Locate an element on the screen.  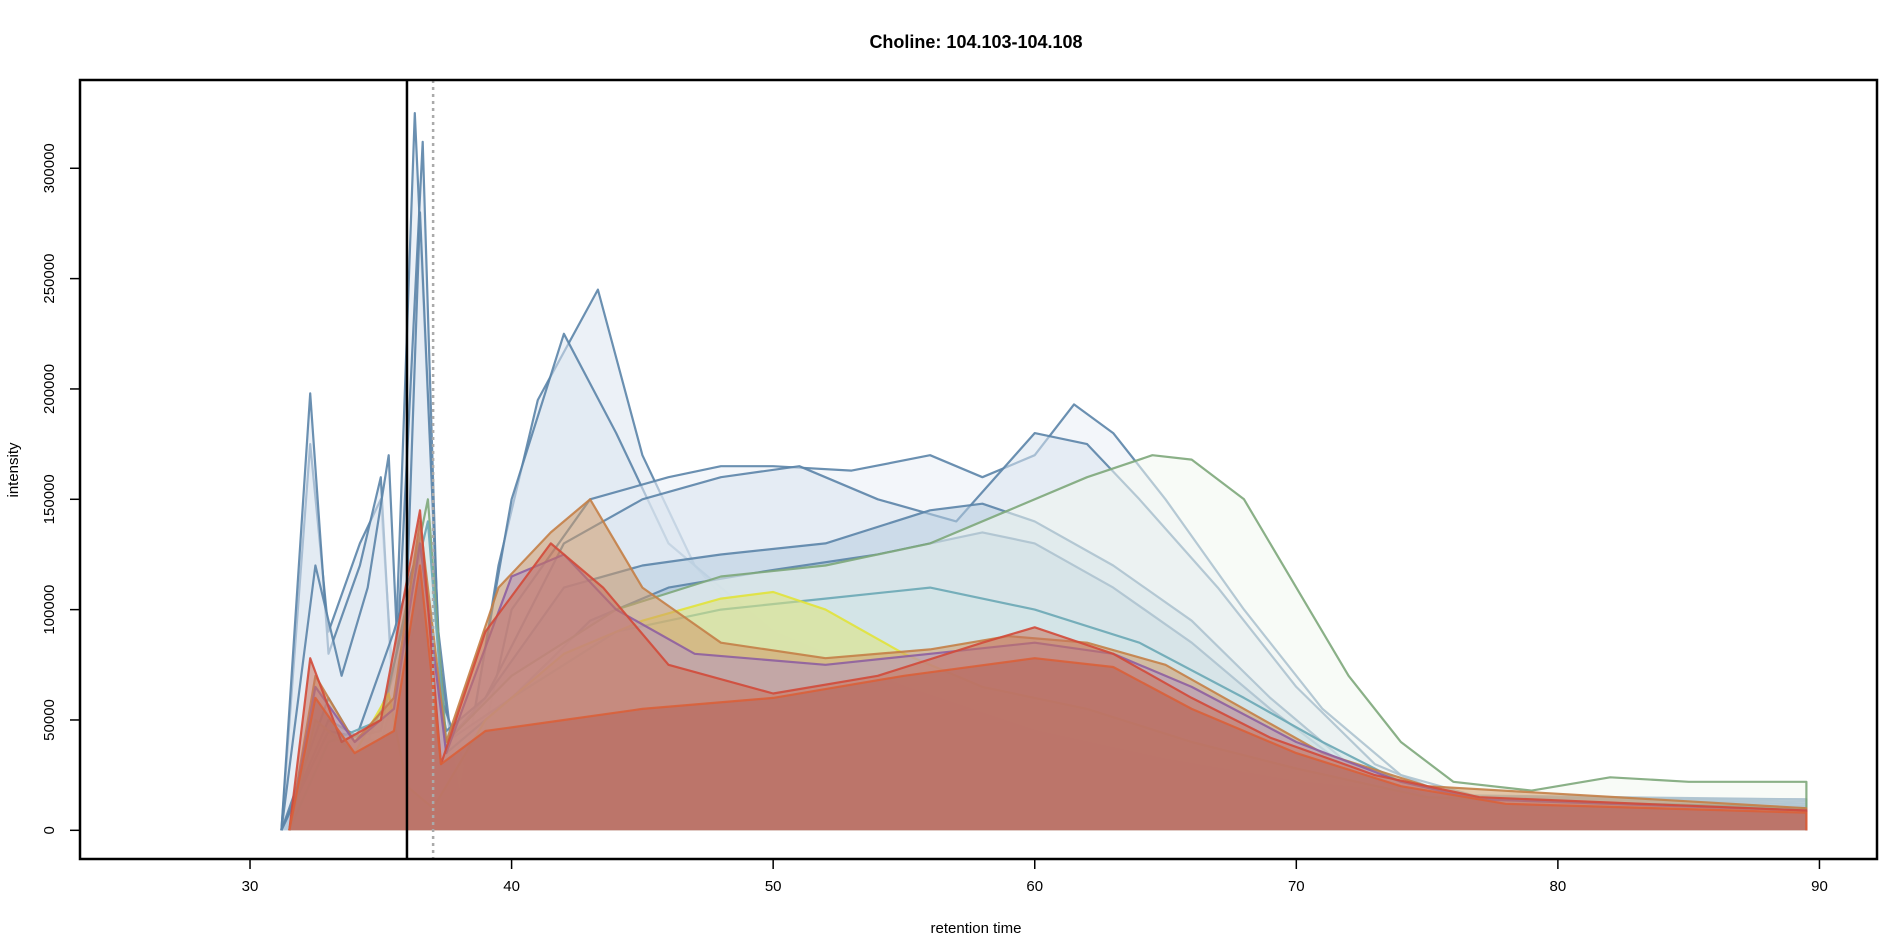
y-tick-label-3: 150000 is located at coordinates (49, 499).